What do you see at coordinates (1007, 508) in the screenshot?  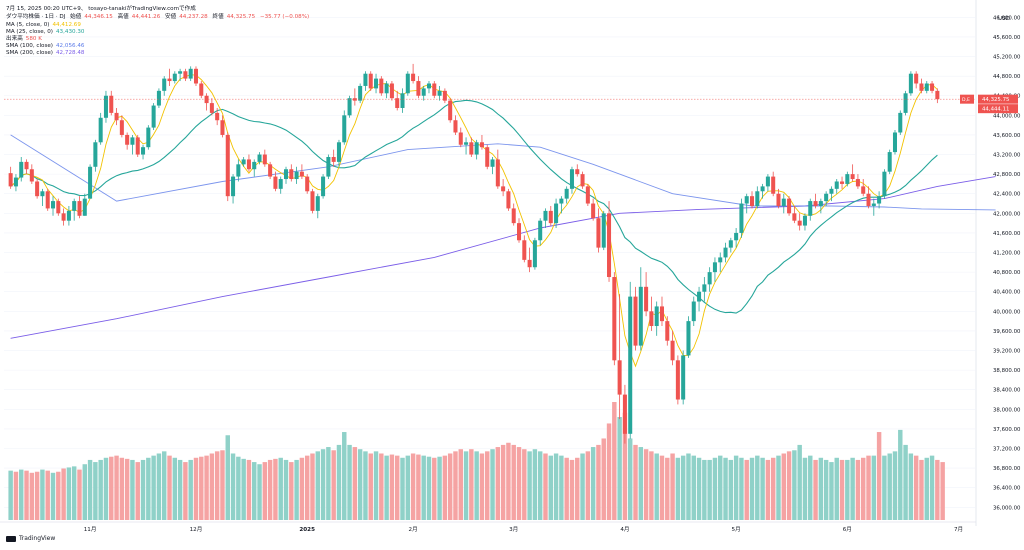 I see `y-tick-label: 36,000.00` at bounding box center [1007, 508].